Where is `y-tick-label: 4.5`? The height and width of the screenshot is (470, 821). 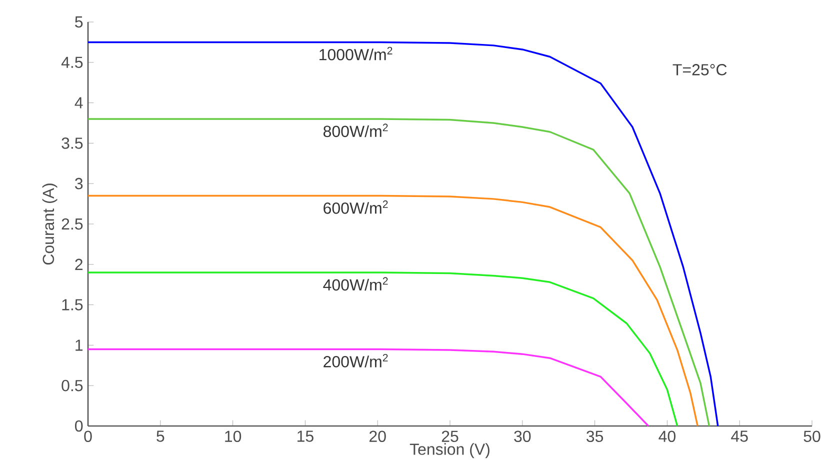 y-tick-label: 4.5 is located at coordinates (72, 62).